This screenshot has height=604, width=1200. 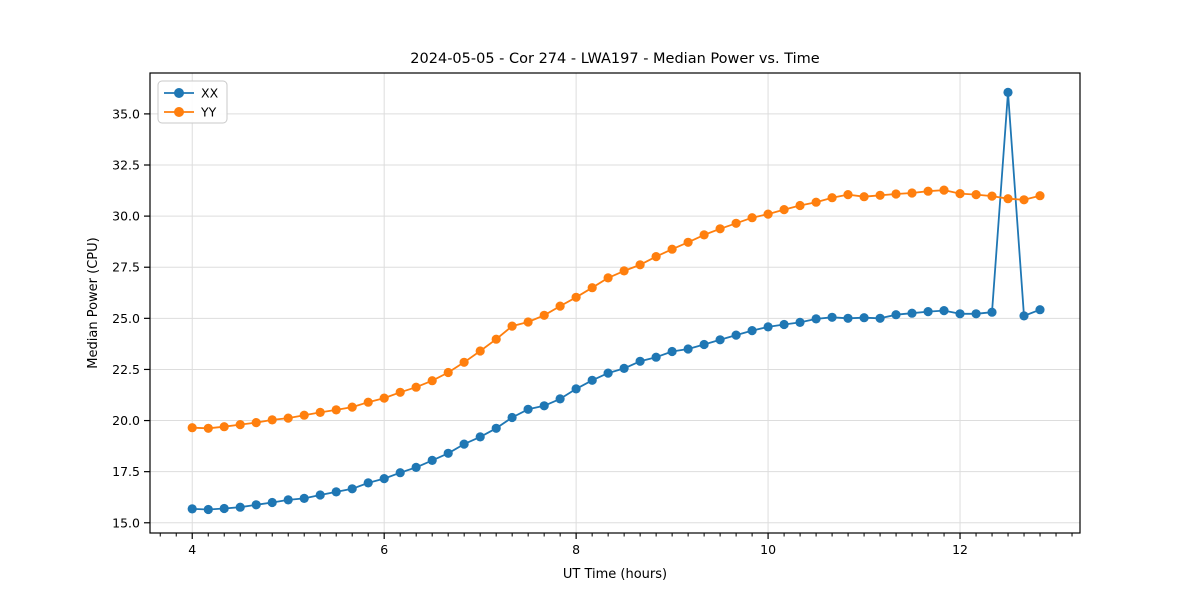 I want to click on x-tick-label: 12, so click(x=960, y=549).